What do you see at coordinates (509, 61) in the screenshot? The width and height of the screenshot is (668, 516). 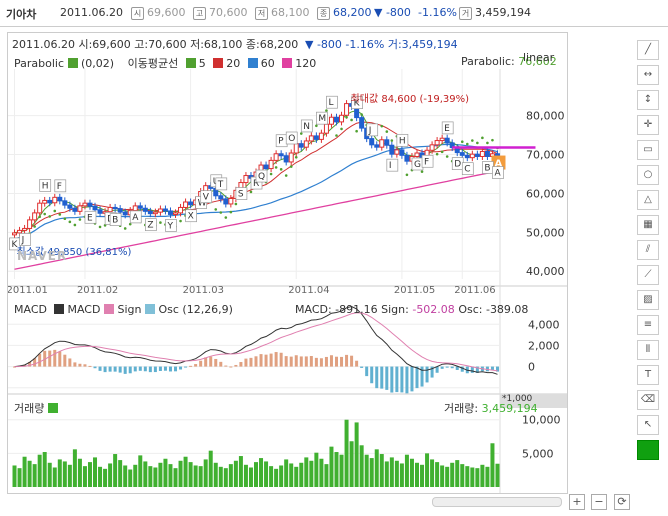 I see `parabolic-value: Parabolic: 76,602` at bounding box center [509, 61].